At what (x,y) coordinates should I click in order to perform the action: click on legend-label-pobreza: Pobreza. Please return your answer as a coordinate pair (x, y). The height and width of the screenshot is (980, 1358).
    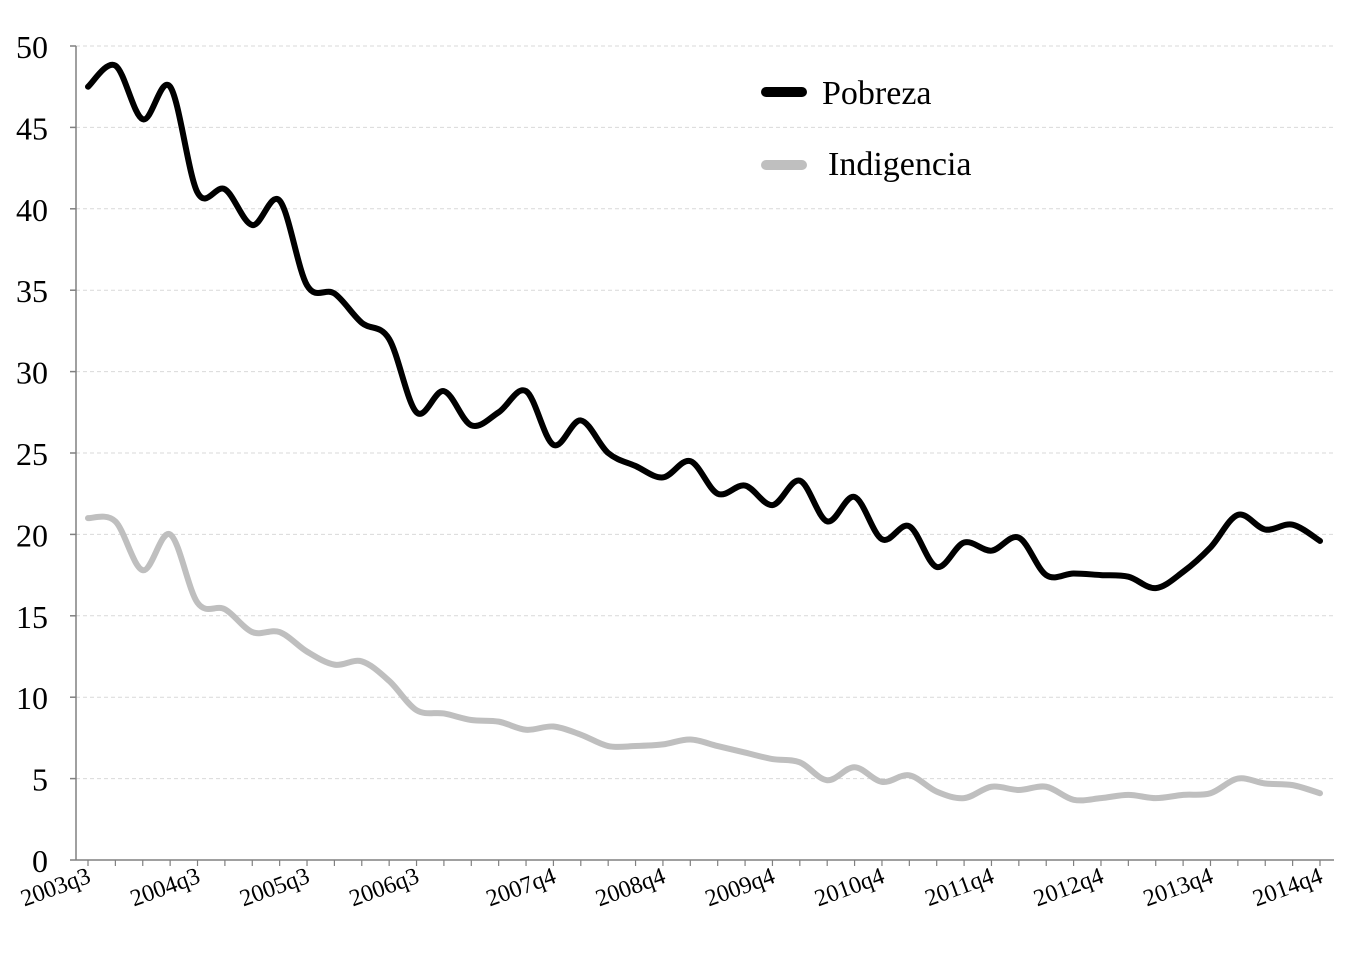
    Looking at the image, I should click on (877, 93).